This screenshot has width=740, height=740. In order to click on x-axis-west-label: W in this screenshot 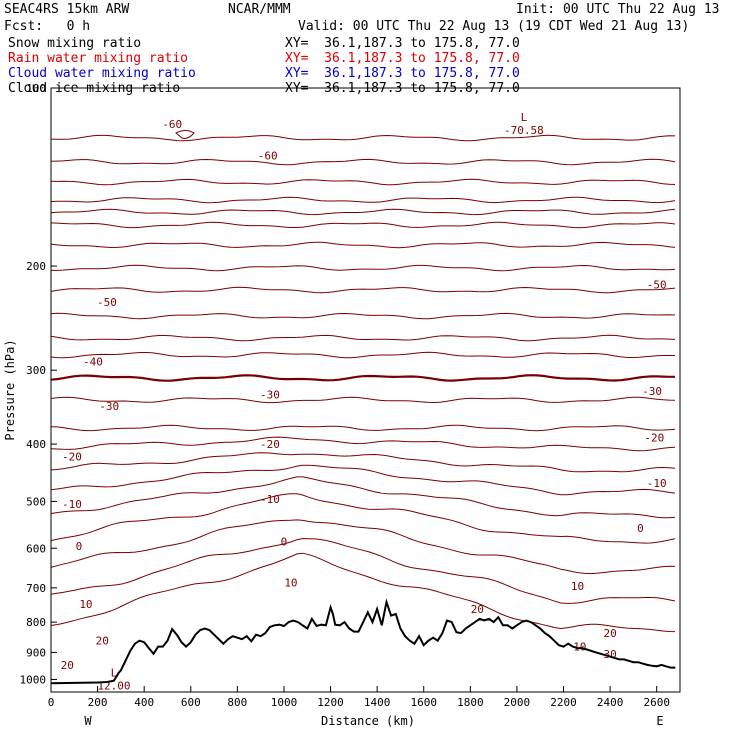, I will do `click(88, 721)`.